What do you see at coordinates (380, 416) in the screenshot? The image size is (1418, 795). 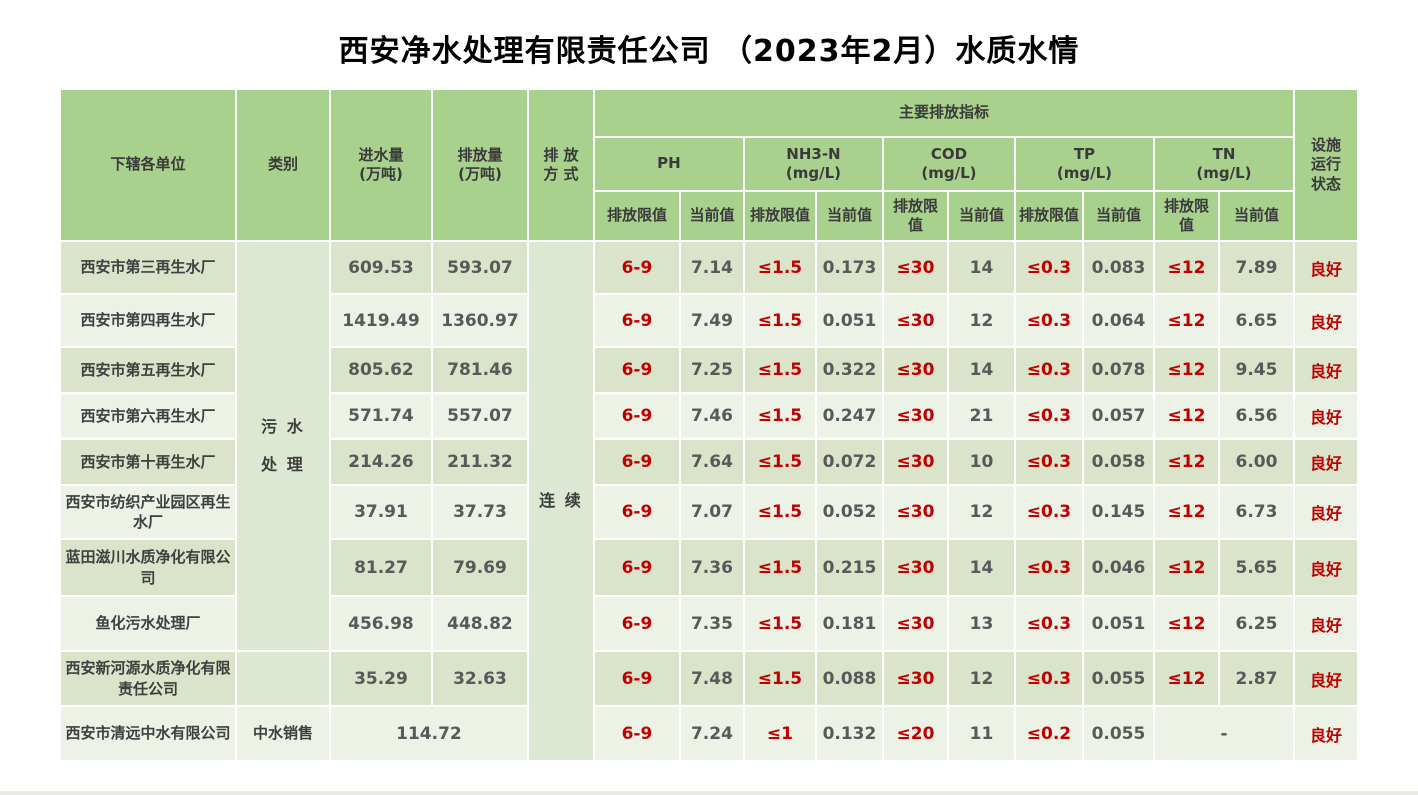 I see `inflow-cell: 571.74` at bounding box center [380, 416].